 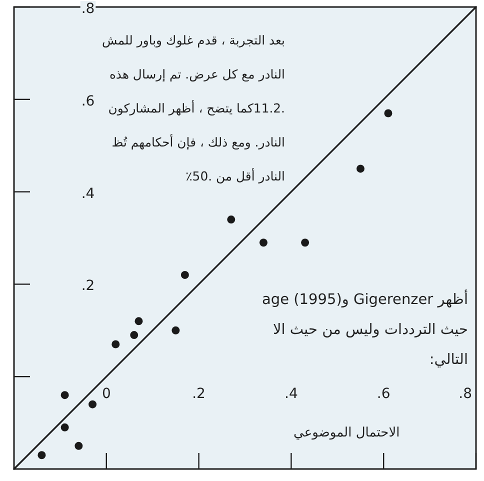 I want to click on x-tick-label: .6, so click(x=383, y=394).